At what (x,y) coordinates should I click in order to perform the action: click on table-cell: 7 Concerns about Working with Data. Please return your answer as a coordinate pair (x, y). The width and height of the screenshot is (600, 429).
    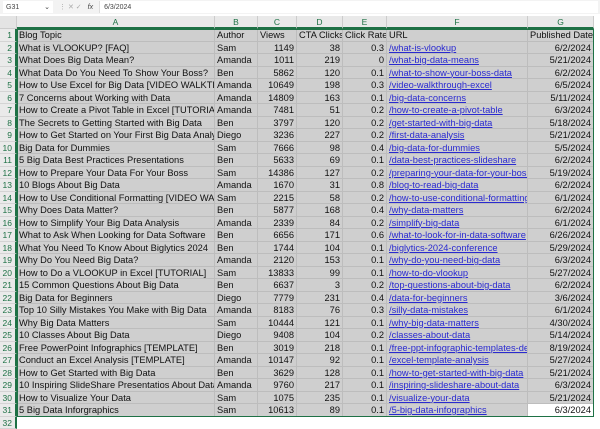
    Looking at the image, I should click on (116, 97).